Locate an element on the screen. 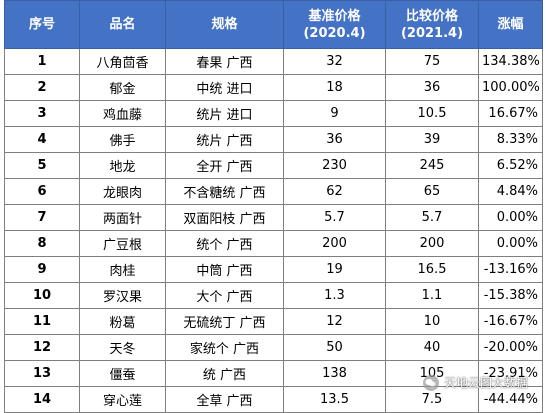  cell-spec: 全草 广西 is located at coordinates (224, 399).